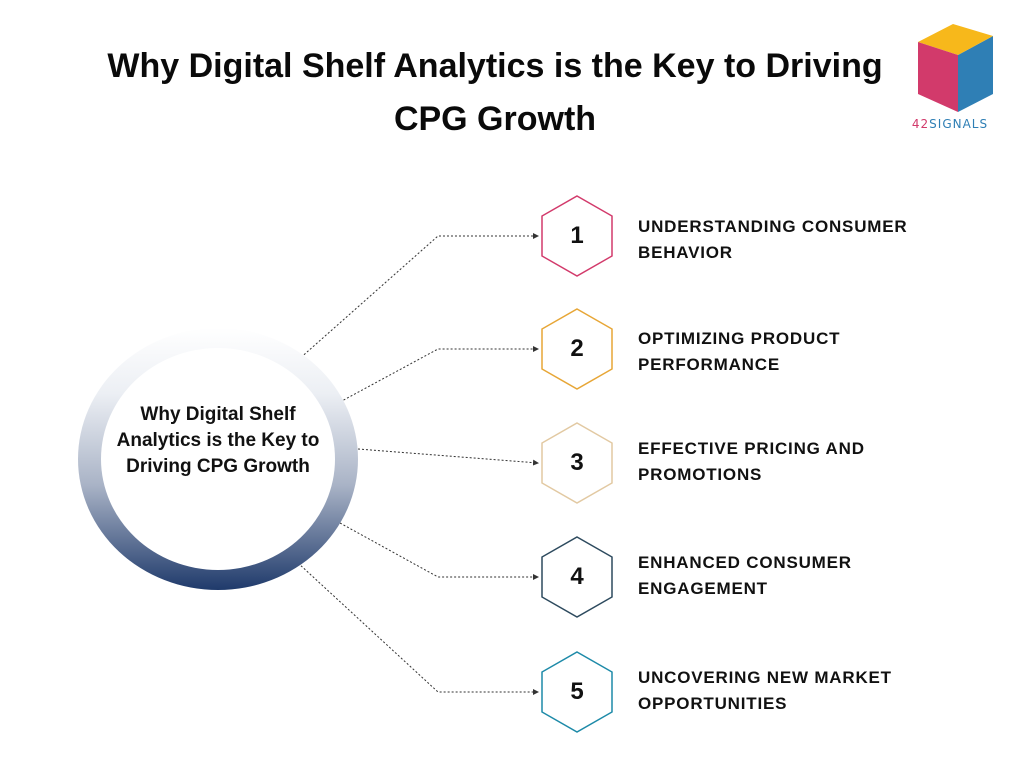 Image resolution: width=1024 pixels, height=768 pixels. I want to click on hexagon-number-1: 1, so click(577, 235).